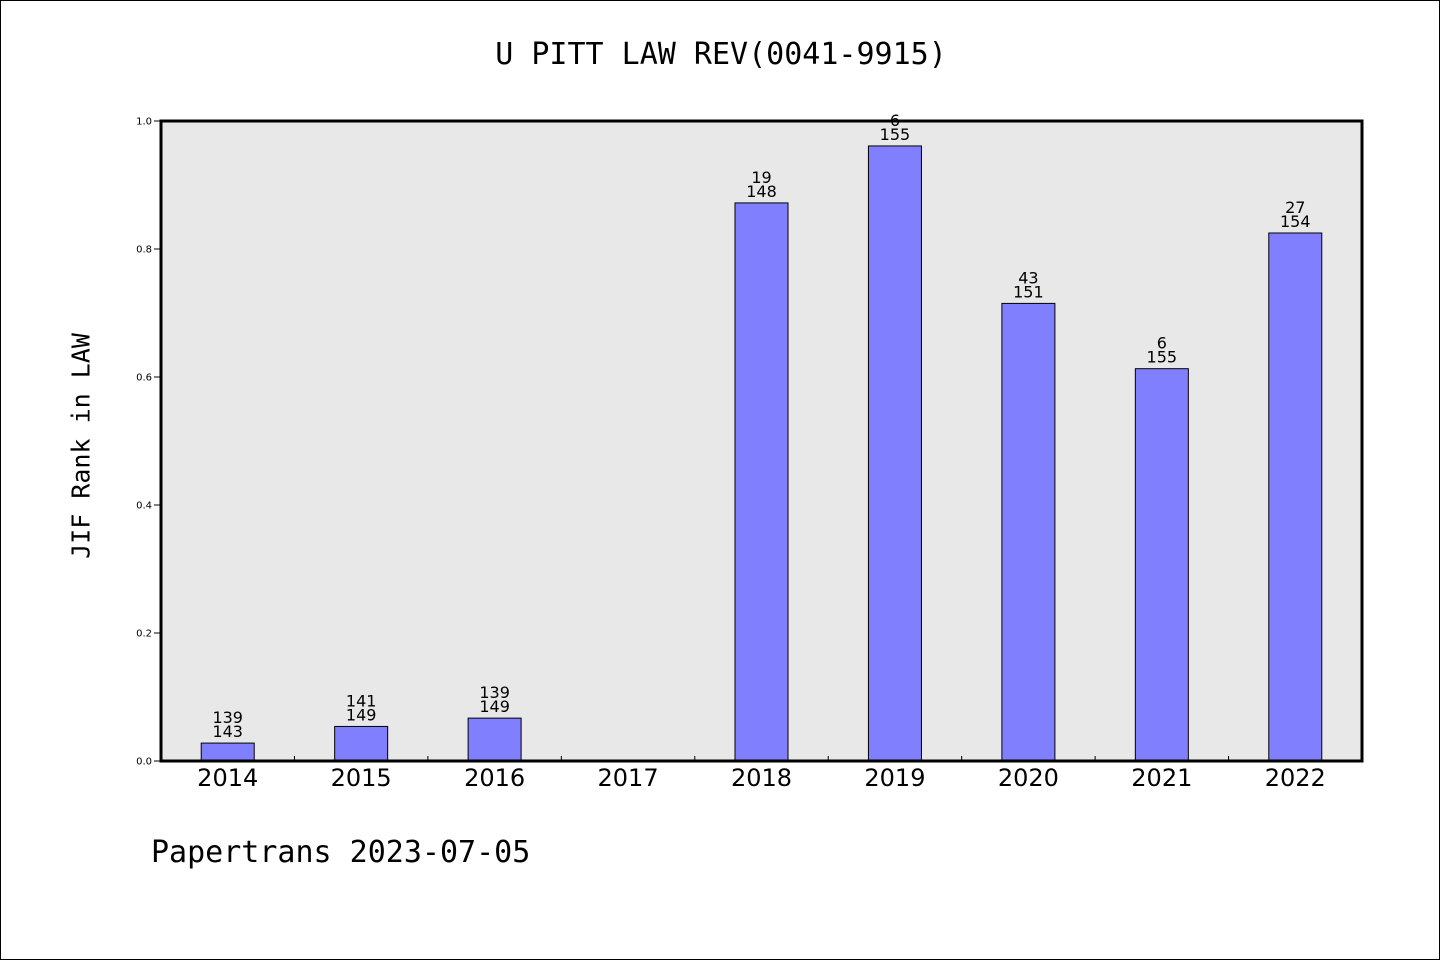 This screenshot has width=1440, height=960. Describe the element at coordinates (494, 778) in the screenshot. I see `x-tick-label: 2016` at that location.